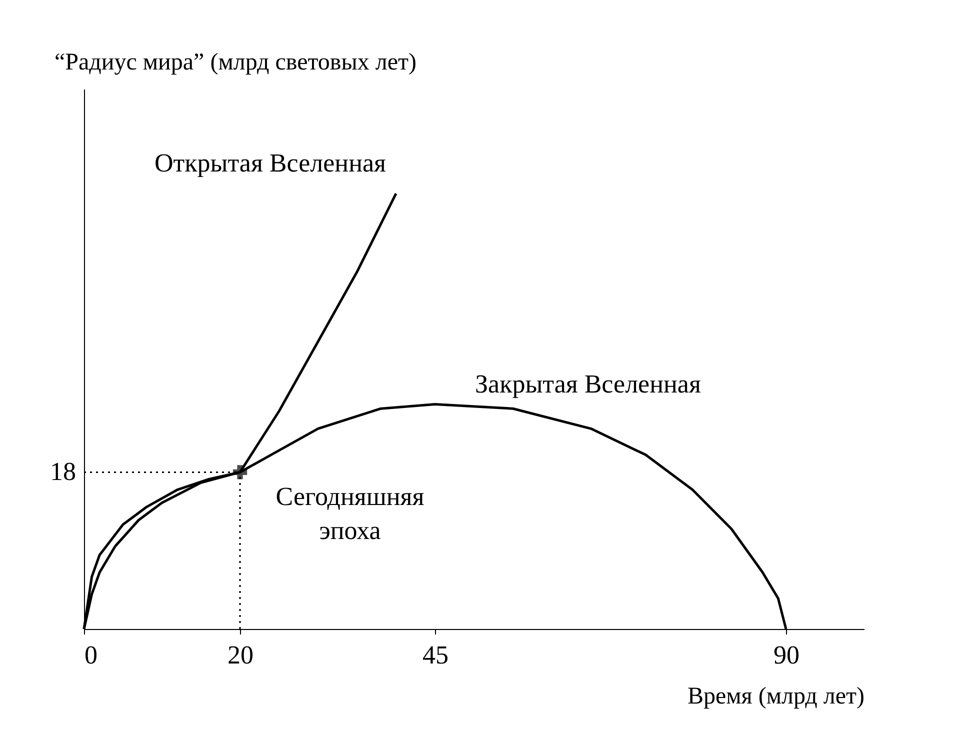  What do you see at coordinates (350, 514) in the screenshot?
I see `annotation: Сегодняшняя эпоха` at bounding box center [350, 514].